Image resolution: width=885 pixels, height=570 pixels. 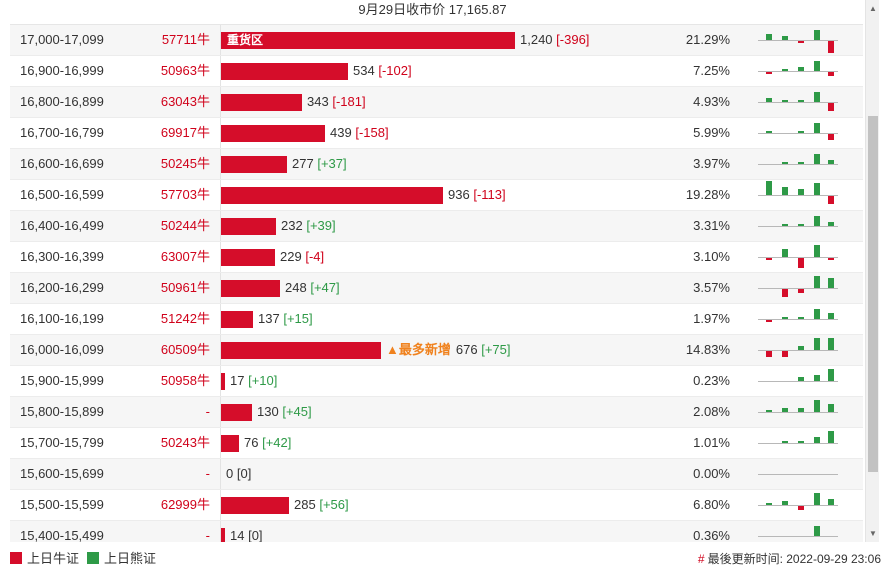 What do you see at coordinates (711, 70) in the screenshot?
I see `percentage: 7.25%` at bounding box center [711, 70].